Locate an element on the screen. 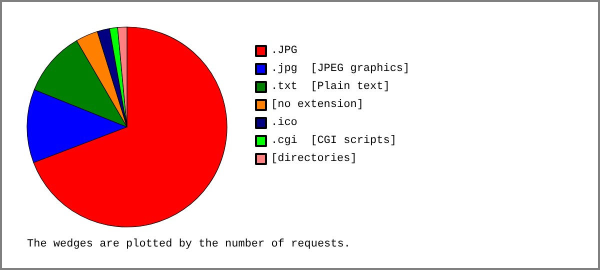  legend-label: .cgi [CGI scripts] is located at coordinates (333, 141).